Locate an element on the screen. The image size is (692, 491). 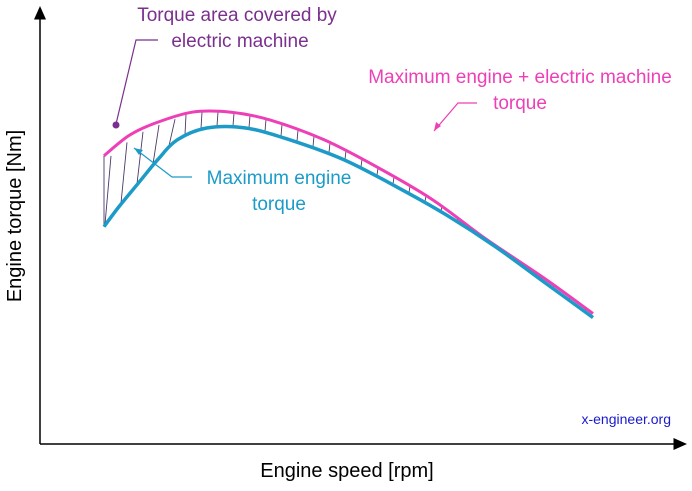
svg-text: Torque area covered by is located at coordinates (237, 15).